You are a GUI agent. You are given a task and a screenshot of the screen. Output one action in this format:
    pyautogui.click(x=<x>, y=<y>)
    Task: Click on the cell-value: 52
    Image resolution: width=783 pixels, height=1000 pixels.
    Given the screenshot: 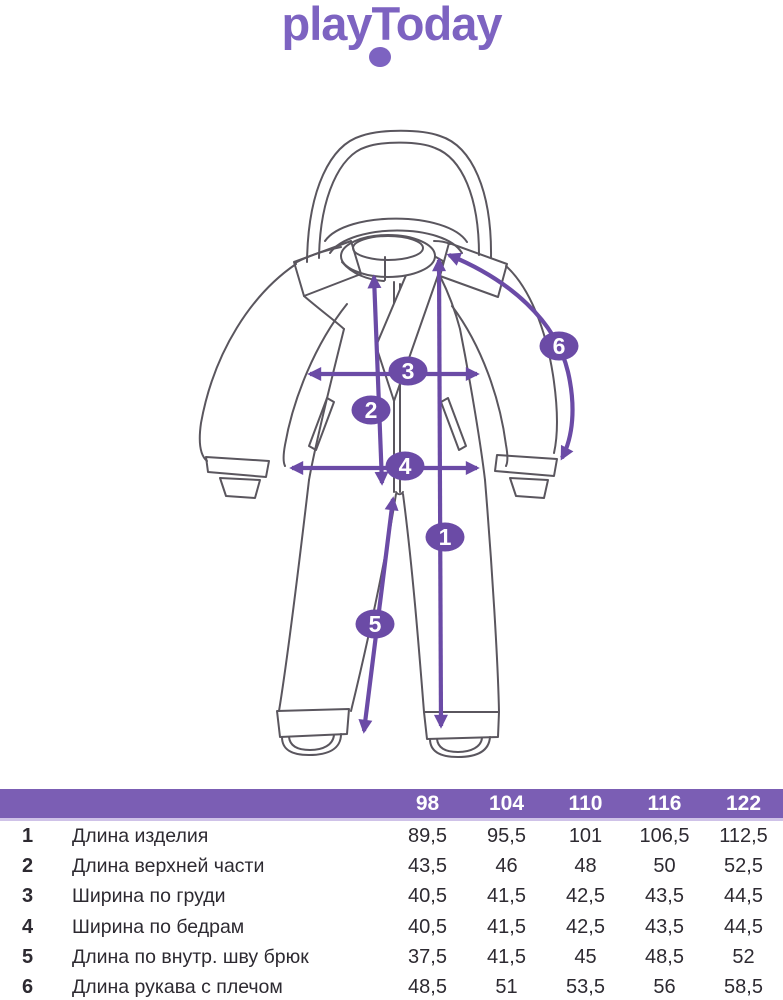 What is the action you would take?
    pyautogui.click(x=743, y=956)
    